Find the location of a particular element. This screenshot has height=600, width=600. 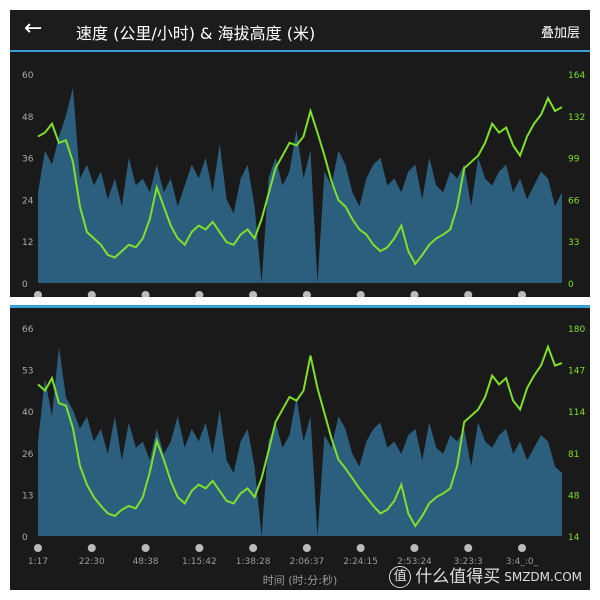

right-tick-label: 147 is located at coordinates (576, 372).